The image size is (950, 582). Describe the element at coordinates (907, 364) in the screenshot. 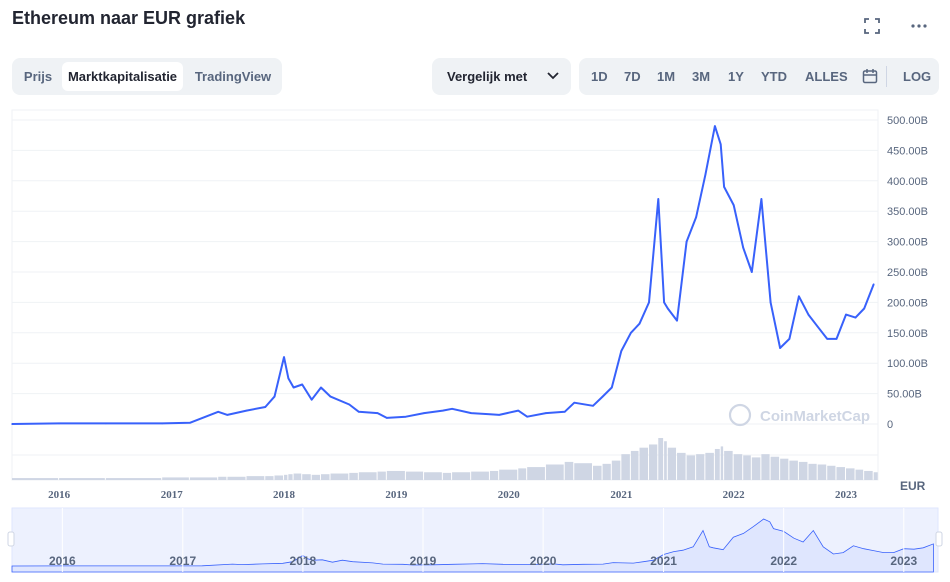

I see `y-tick-label: 100.00B` at that location.